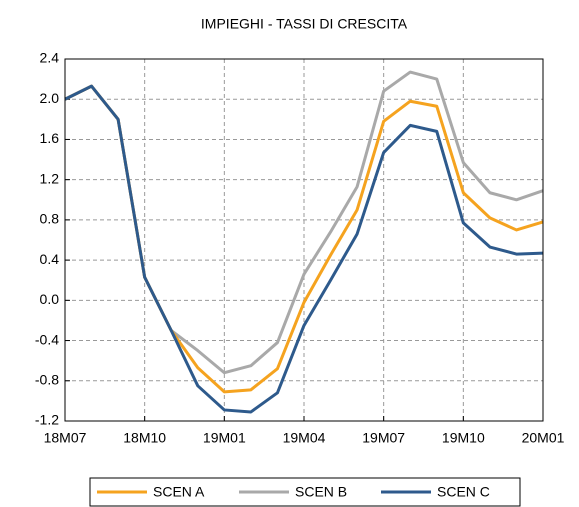 This screenshot has width=579, height=507. Describe the element at coordinates (179, 492) in the screenshot. I see `legend-label: SCEN A` at that location.